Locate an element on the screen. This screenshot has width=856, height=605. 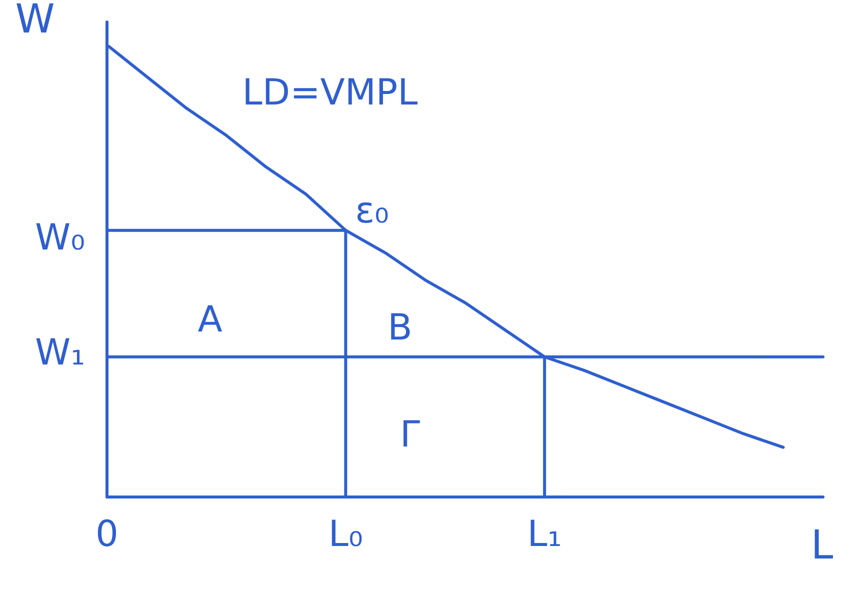
annotation: B is located at coordinates (400, 327).